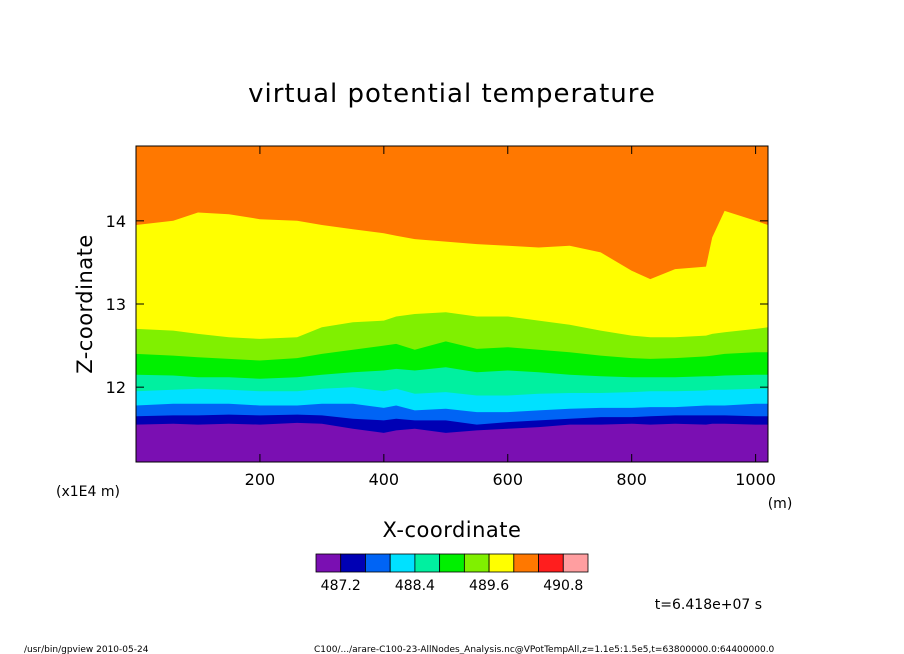 This screenshot has height=654, width=904. What do you see at coordinates (415, 586) in the screenshot?
I see `colorbar-label-1: 488.4` at bounding box center [415, 586].